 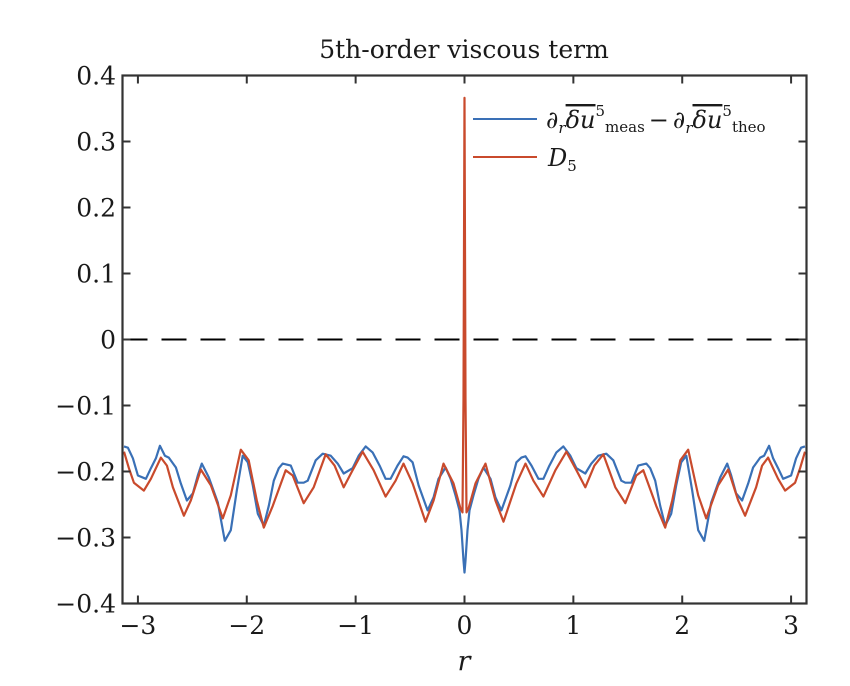 What do you see at coordinates (659, 120) in the screenshot?
I see `minus-sign: −` at bounding box center [659, 120].